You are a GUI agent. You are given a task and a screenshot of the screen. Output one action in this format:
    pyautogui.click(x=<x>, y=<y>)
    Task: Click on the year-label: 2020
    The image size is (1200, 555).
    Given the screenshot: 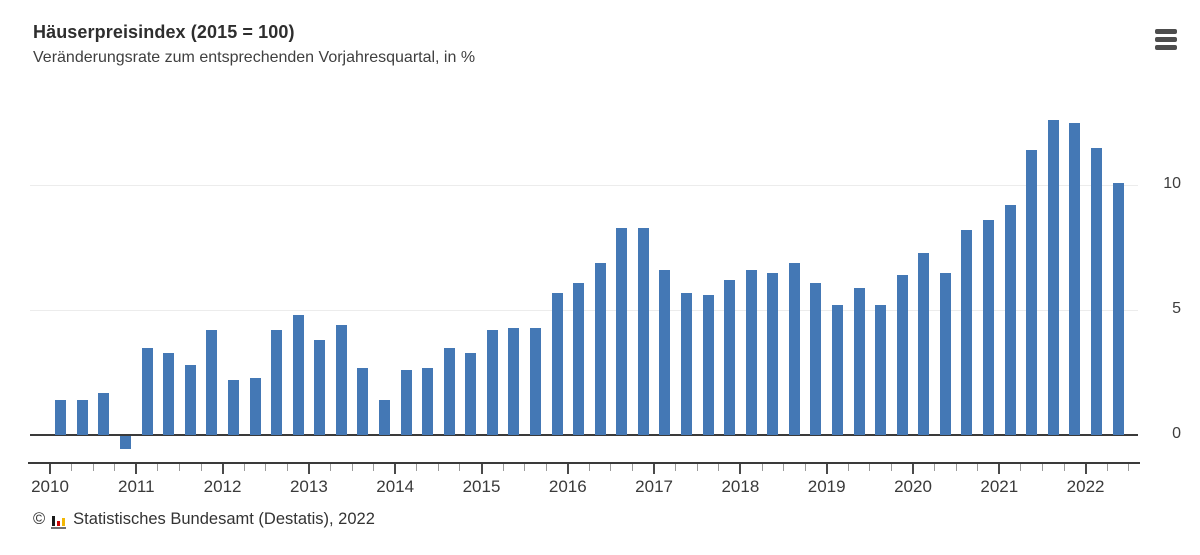 What is the action you would take?
    pyautogui.click(x=913, y=486)
    